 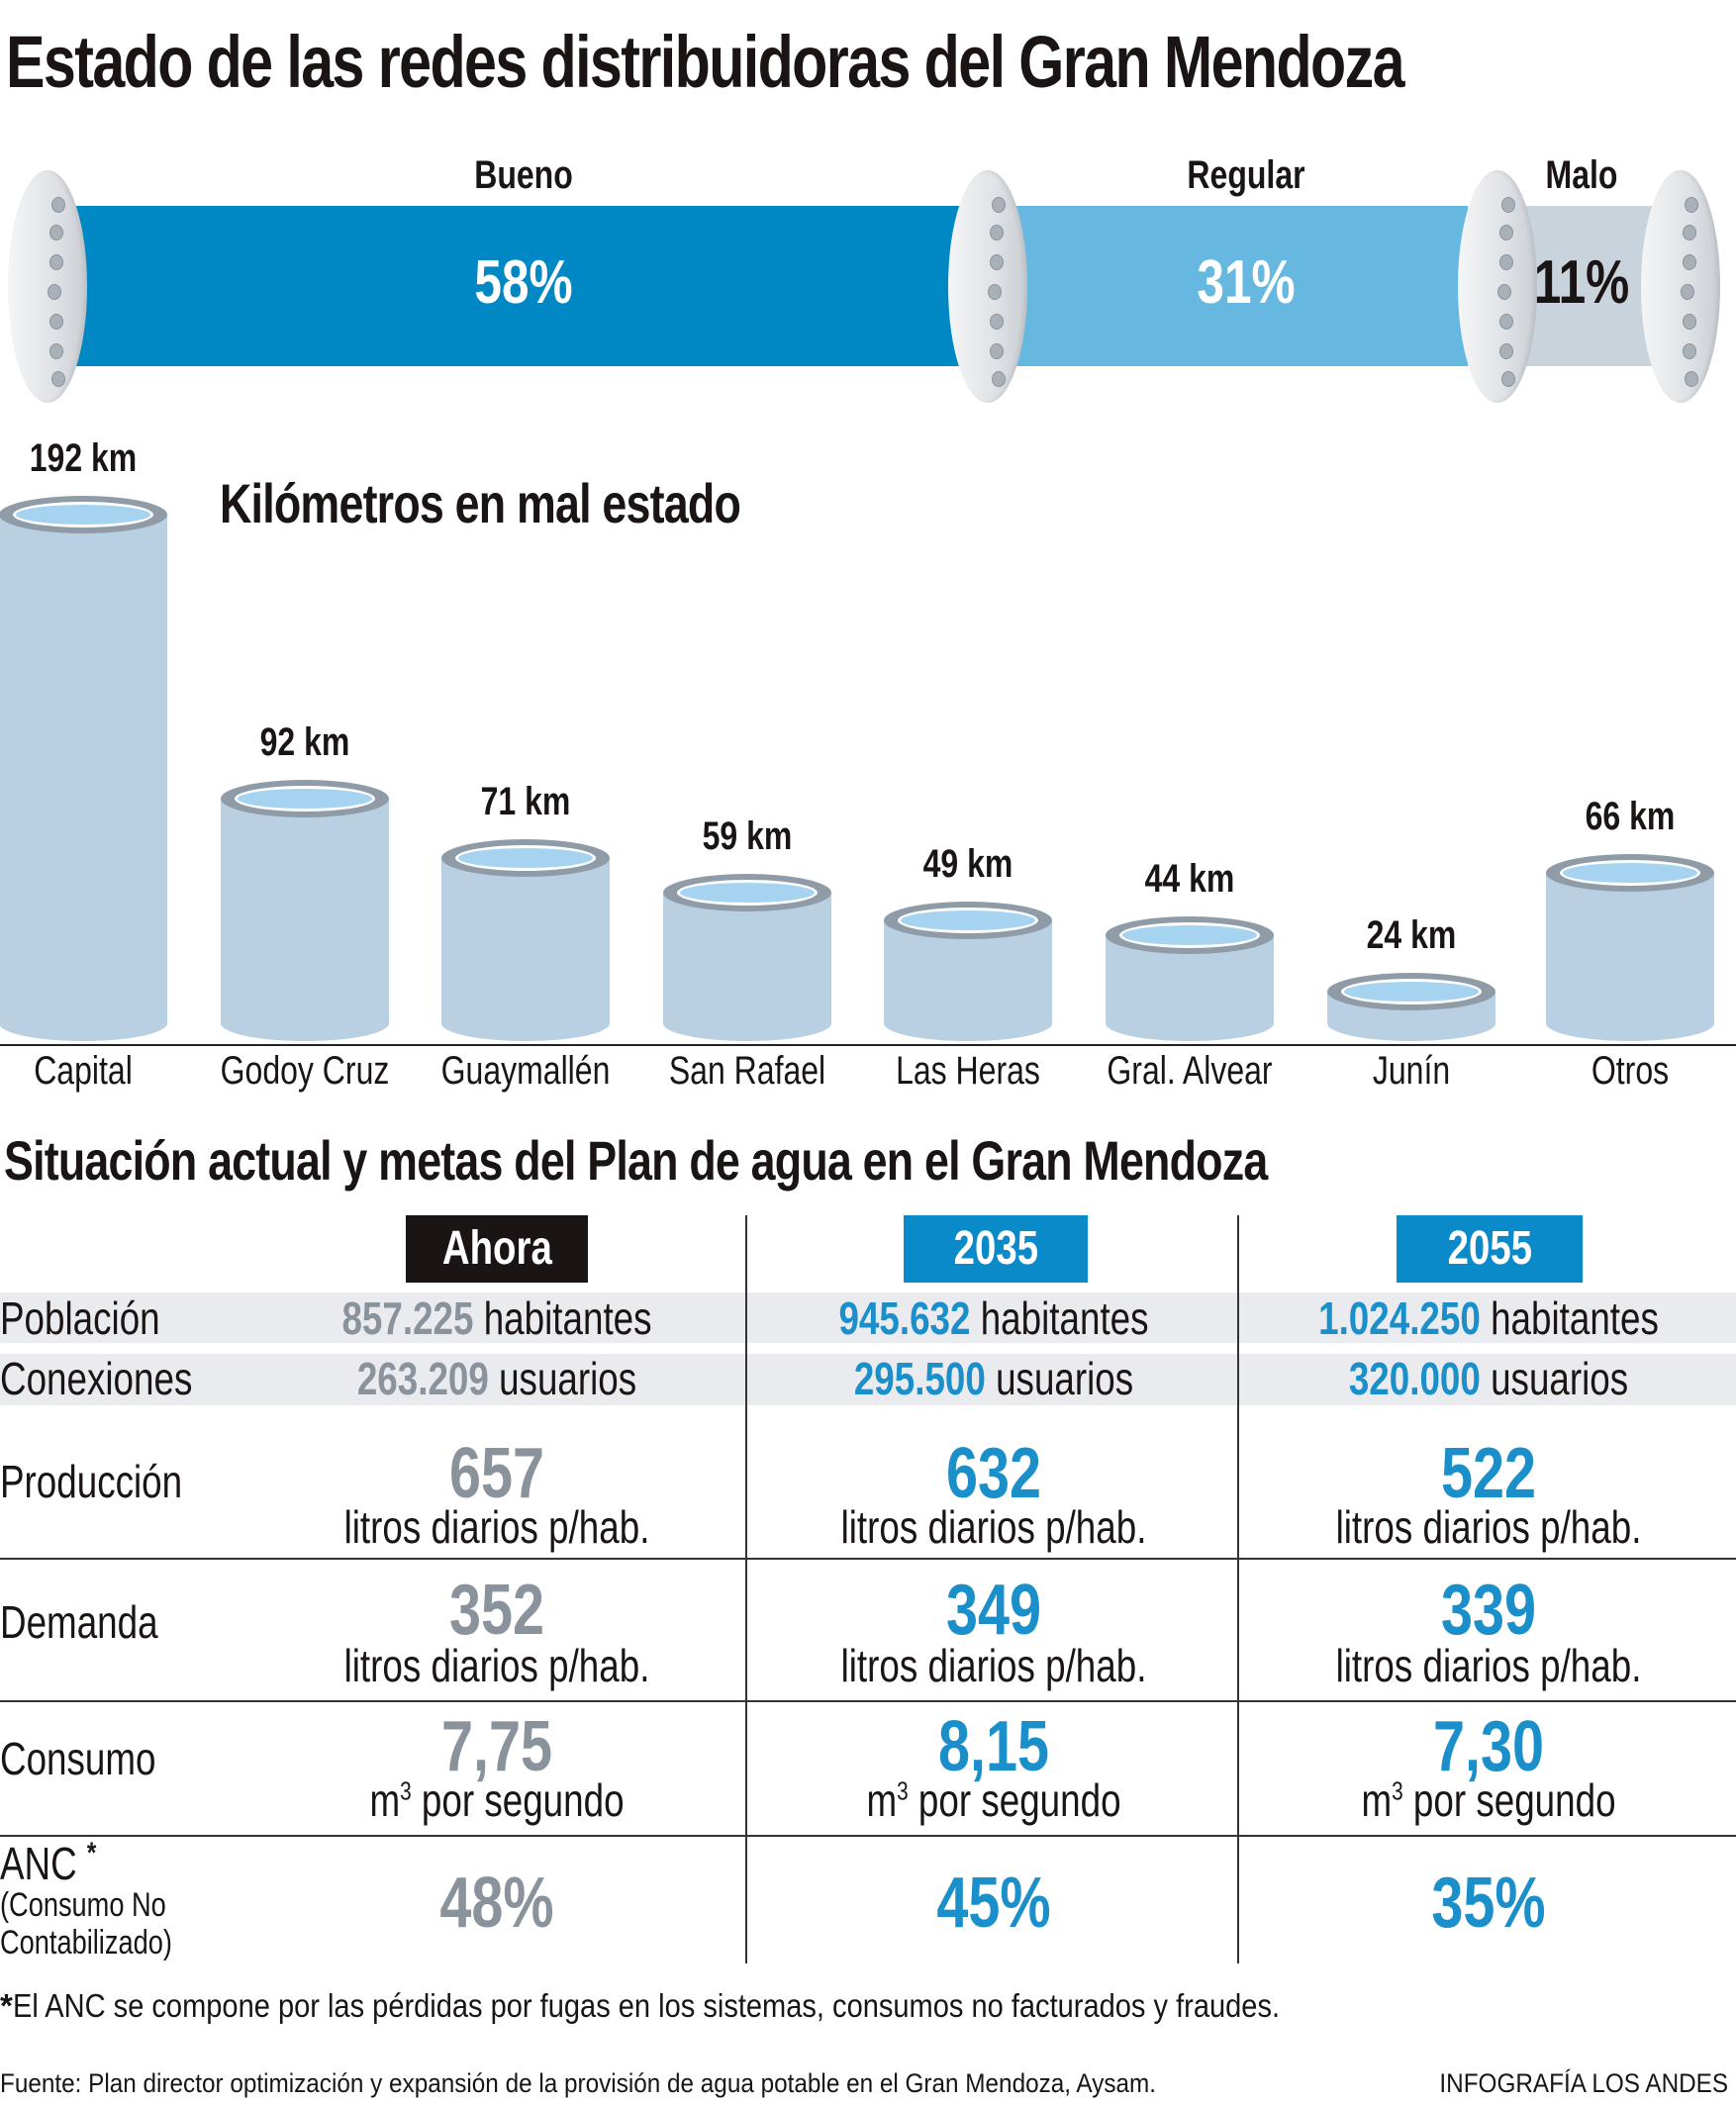 What do you see at coordinates (1488, 1610) in the screenshot?
I see `cell-value-demanda: 339` at bounding box center [1488, 1610].